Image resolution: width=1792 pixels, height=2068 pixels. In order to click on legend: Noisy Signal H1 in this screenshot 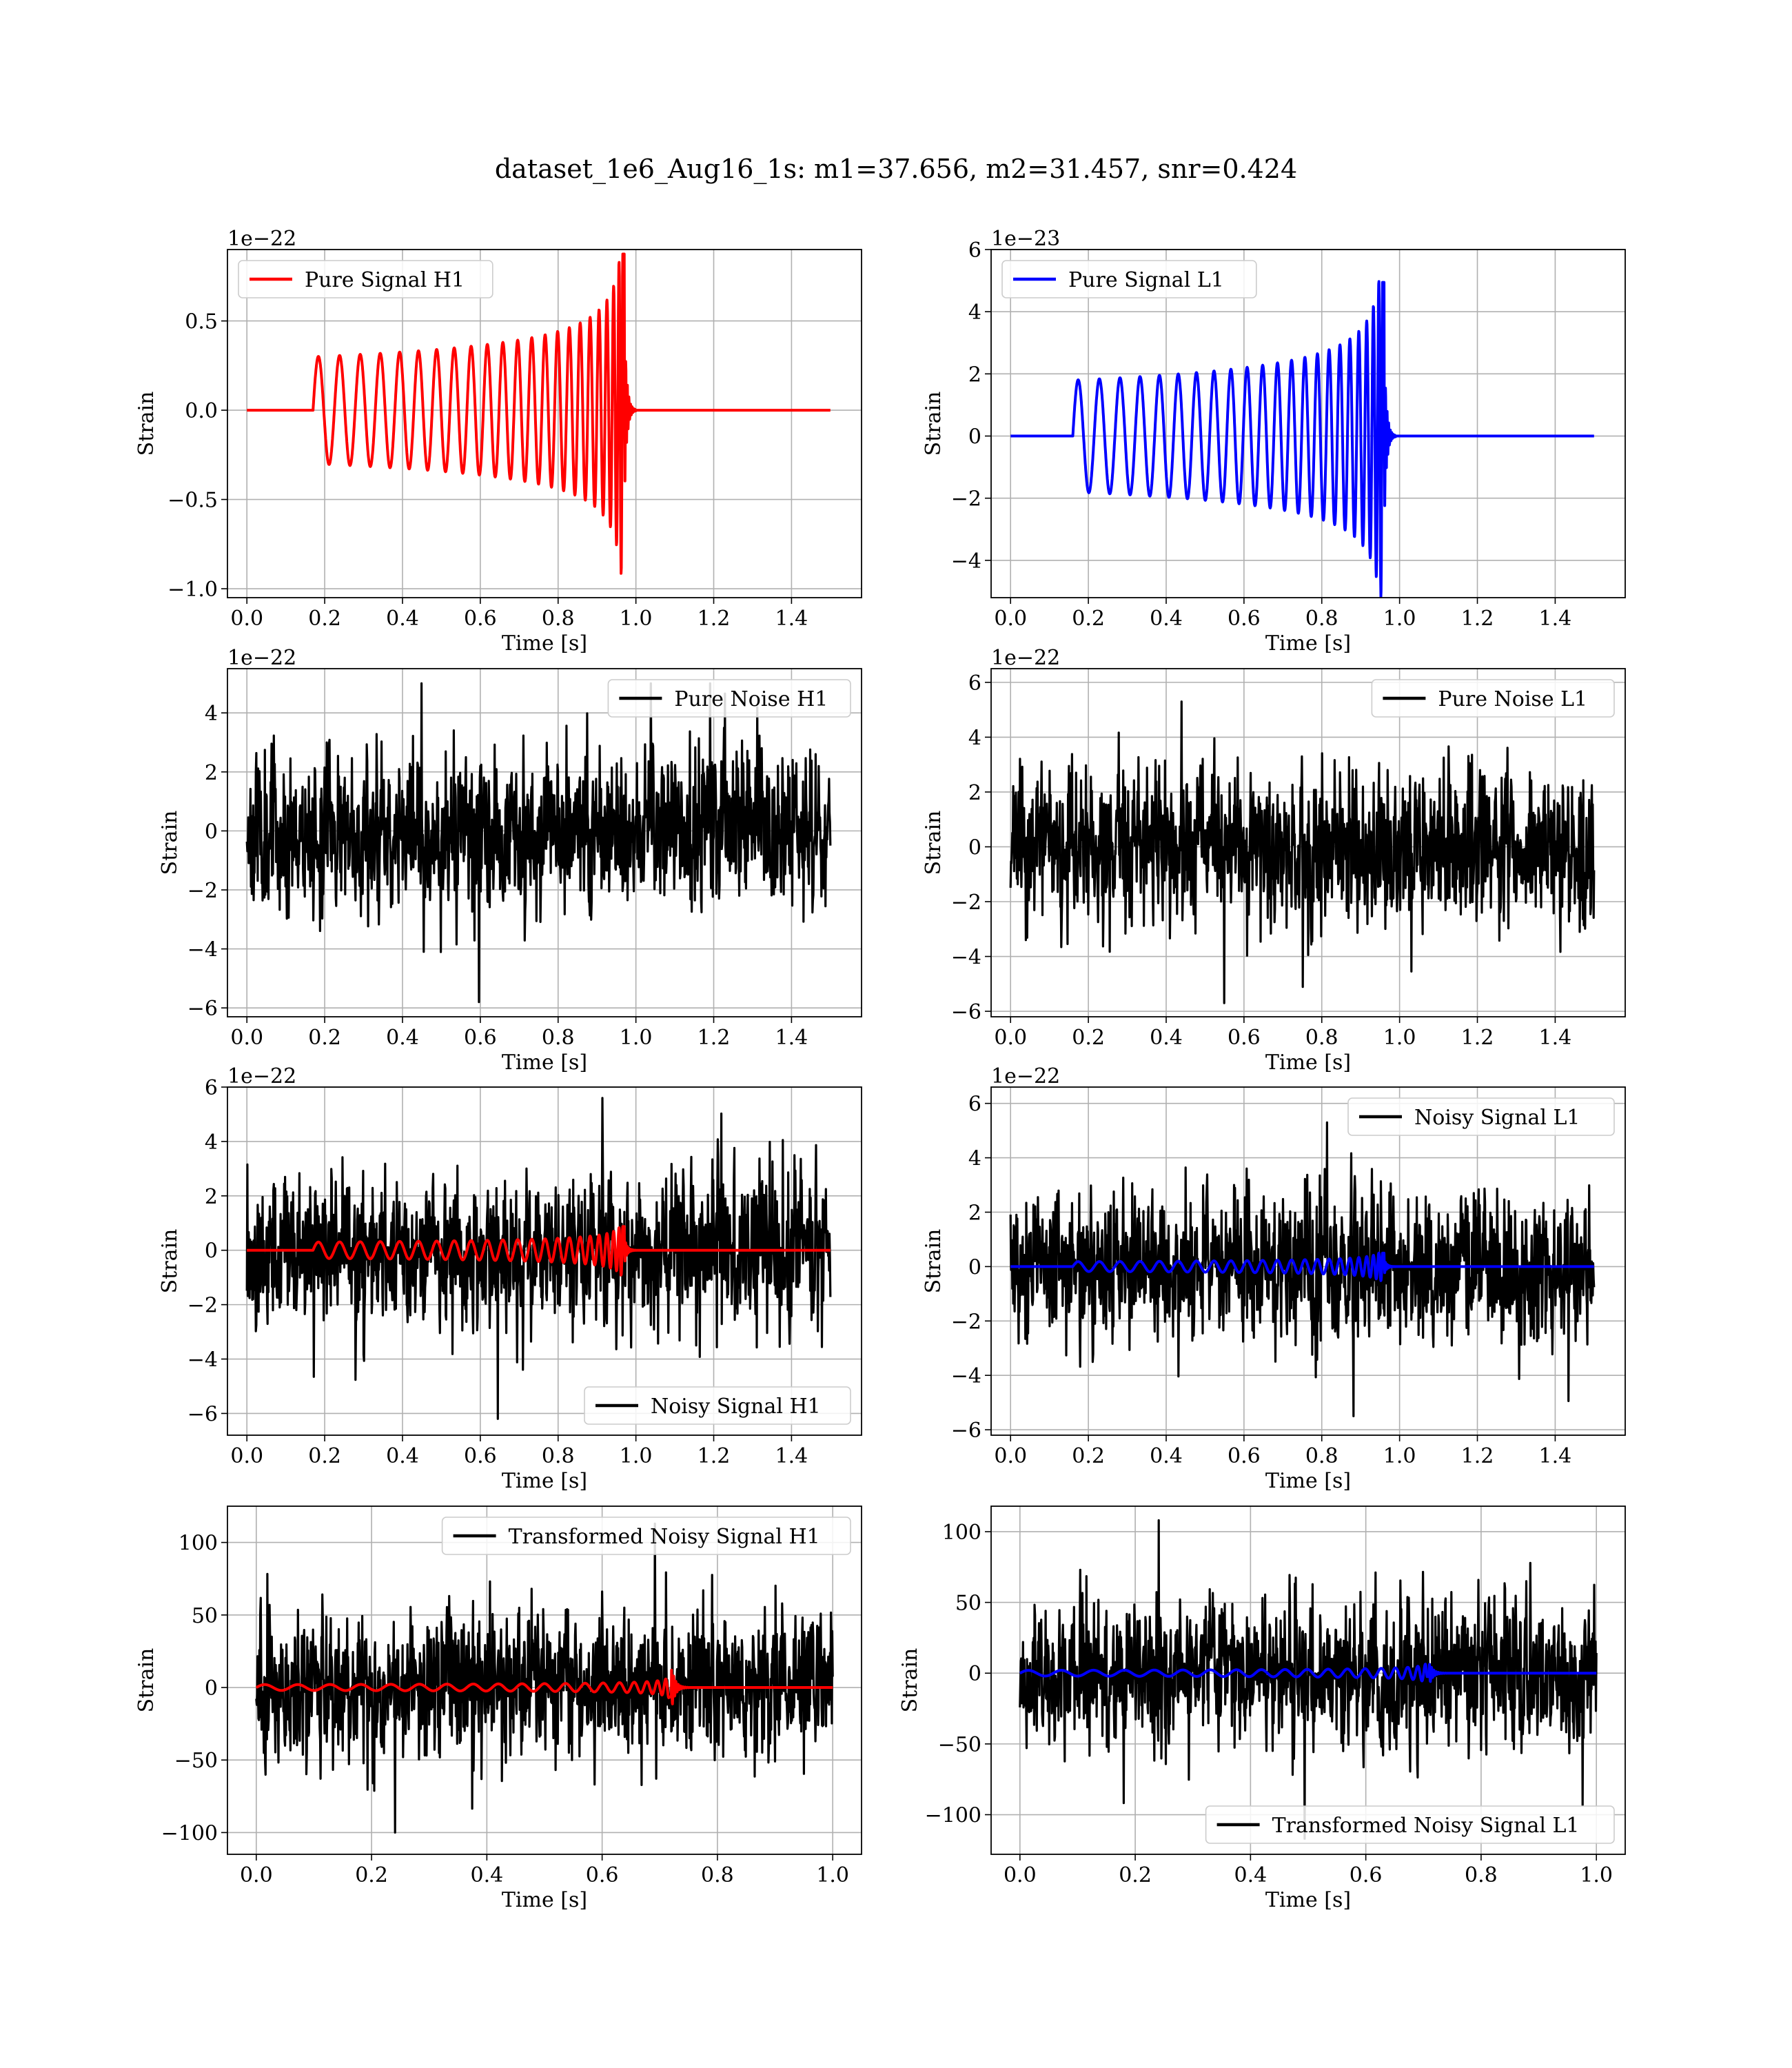, I will do `click(717, 1405)`.